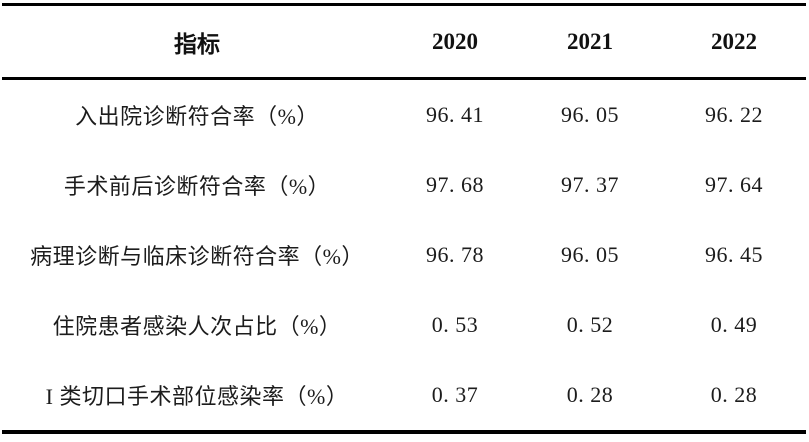  What do you see at coordinates (455, 42) in the screenshot?
I see `column-header-2020: 2020` at bounding box center [455, 42].